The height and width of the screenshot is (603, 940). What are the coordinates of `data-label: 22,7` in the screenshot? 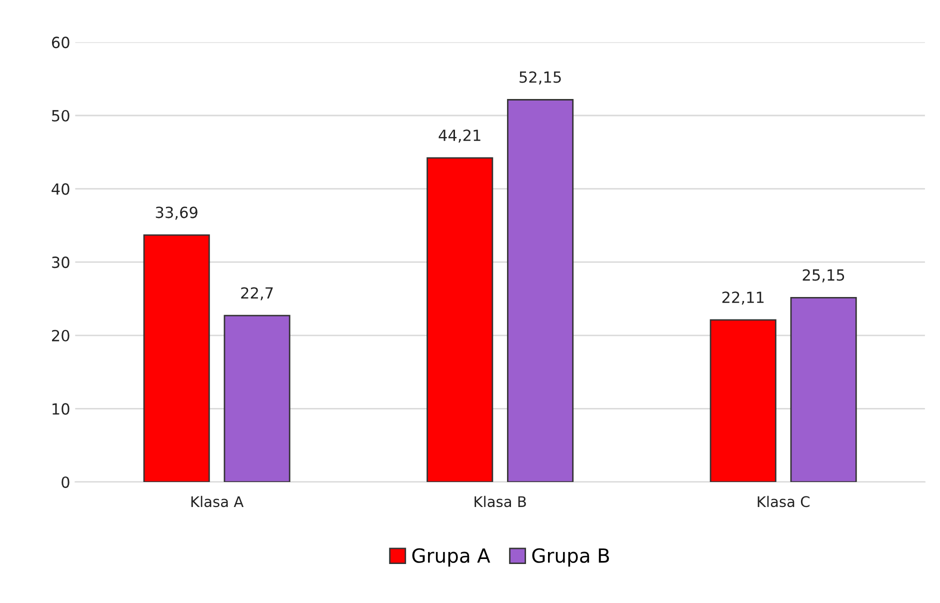 It's located at (257, 293).